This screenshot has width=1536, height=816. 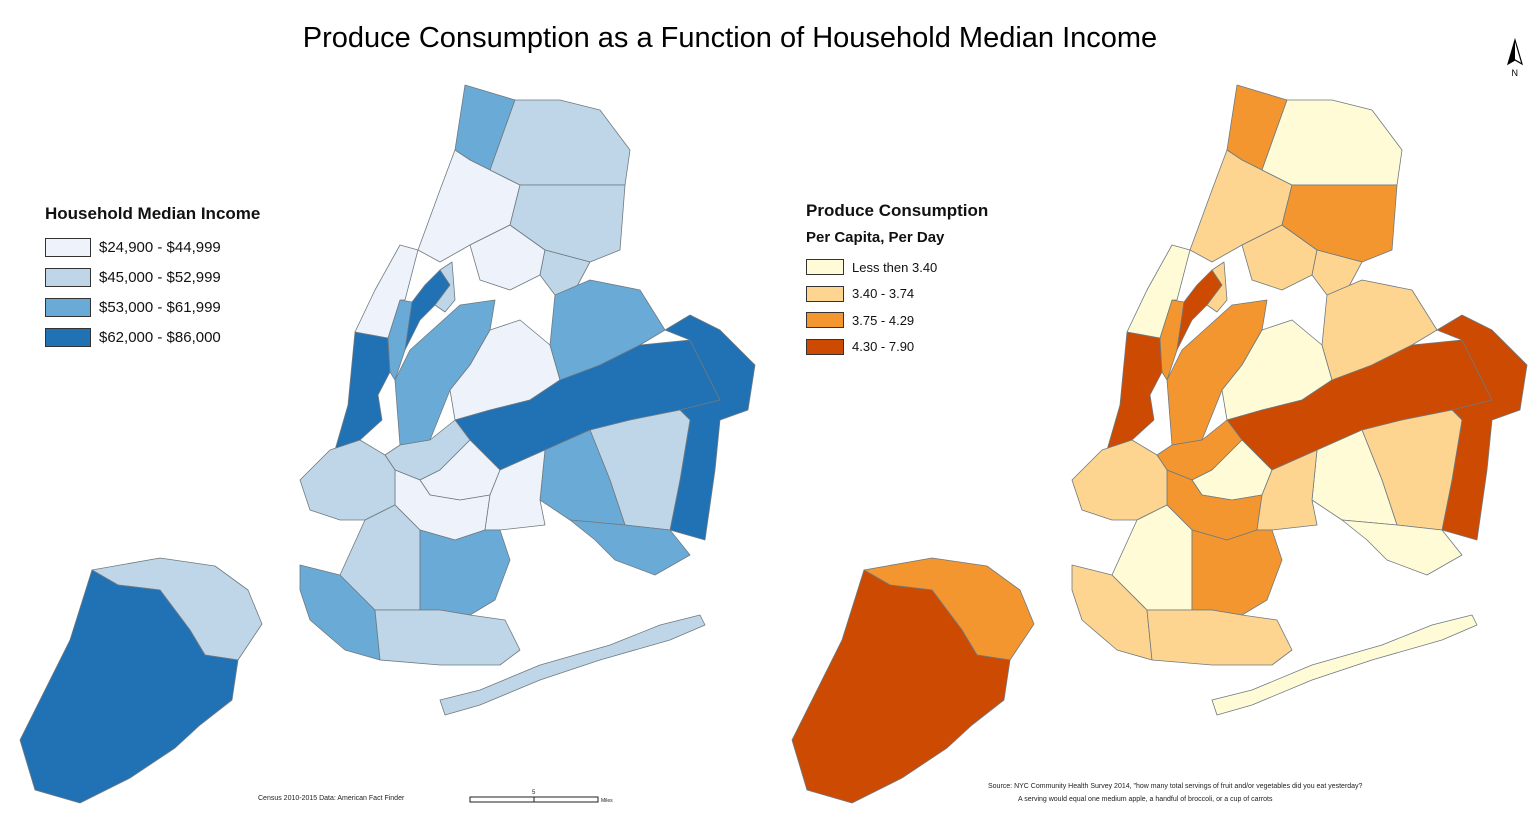 I want to click on income-legend-item: $24,900 - $44,999, so click(x=152, y=247).